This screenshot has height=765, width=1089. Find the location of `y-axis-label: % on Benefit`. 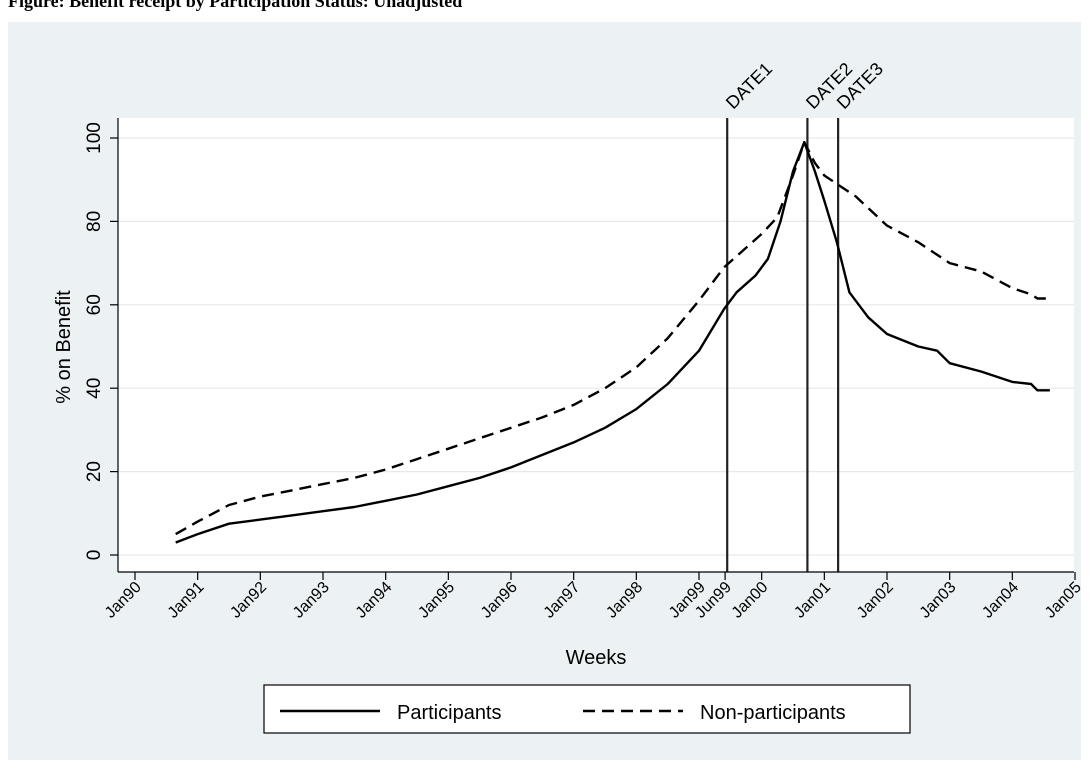

y-axis-label: % on Benefit is located at coordinates (64, 347).